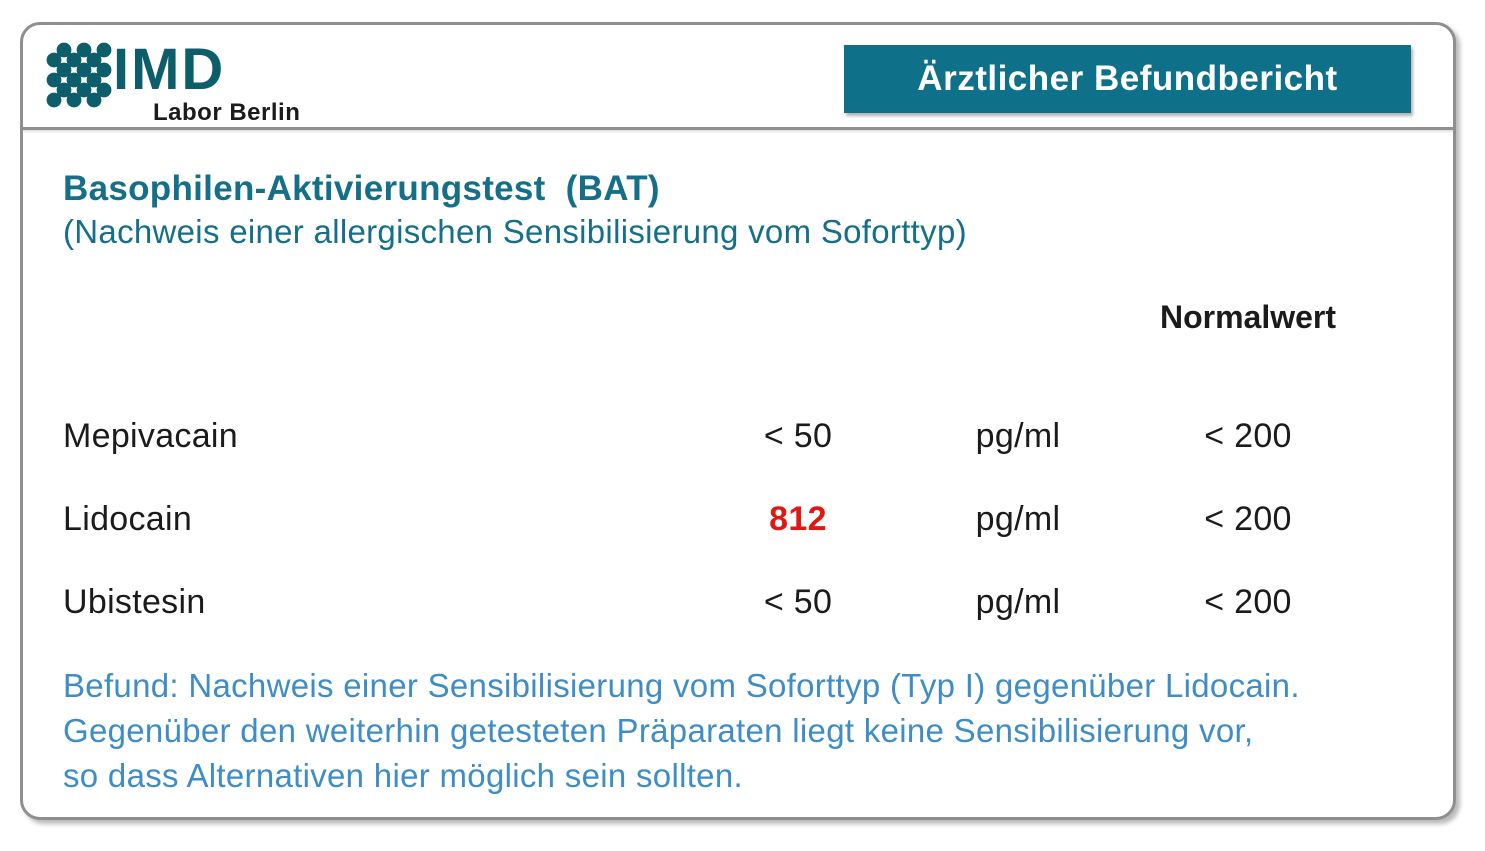  Describe the element at coordinates (227, 112) in the screenshot. I see `brand-subtitle: Labor Berlin` at that location.